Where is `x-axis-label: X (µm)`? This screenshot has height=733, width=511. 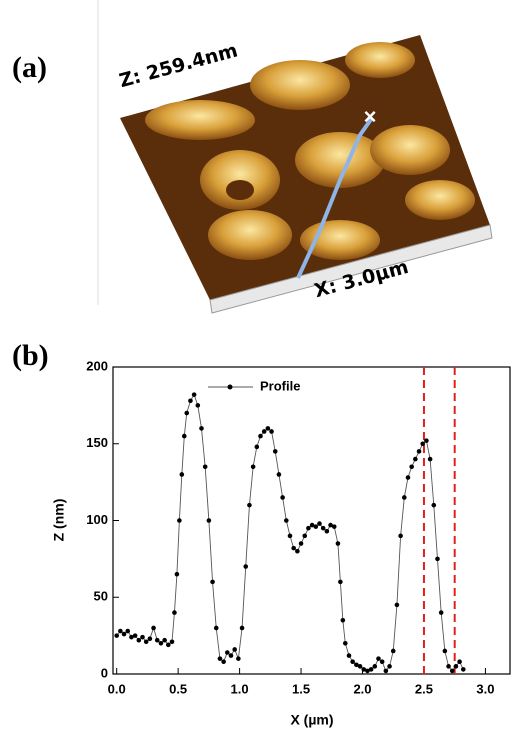 x-axis-label: X (µm) is located at coordinates (311, 720).